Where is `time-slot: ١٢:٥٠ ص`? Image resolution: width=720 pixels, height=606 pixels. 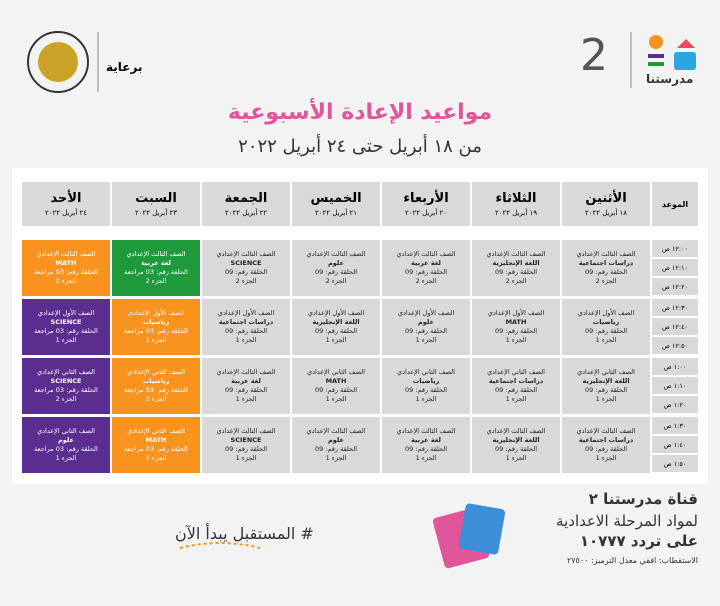 time-slot: ١٢:٥٠ ص is located at coordinates (675, 345).